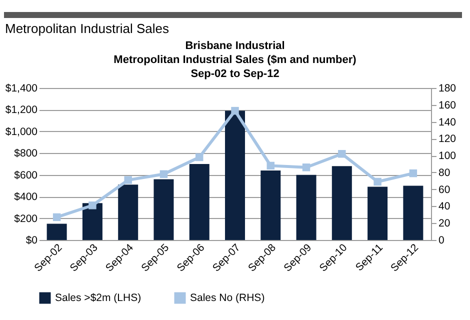  I want to click on y2-tick-label: 40, so click(444, 206).